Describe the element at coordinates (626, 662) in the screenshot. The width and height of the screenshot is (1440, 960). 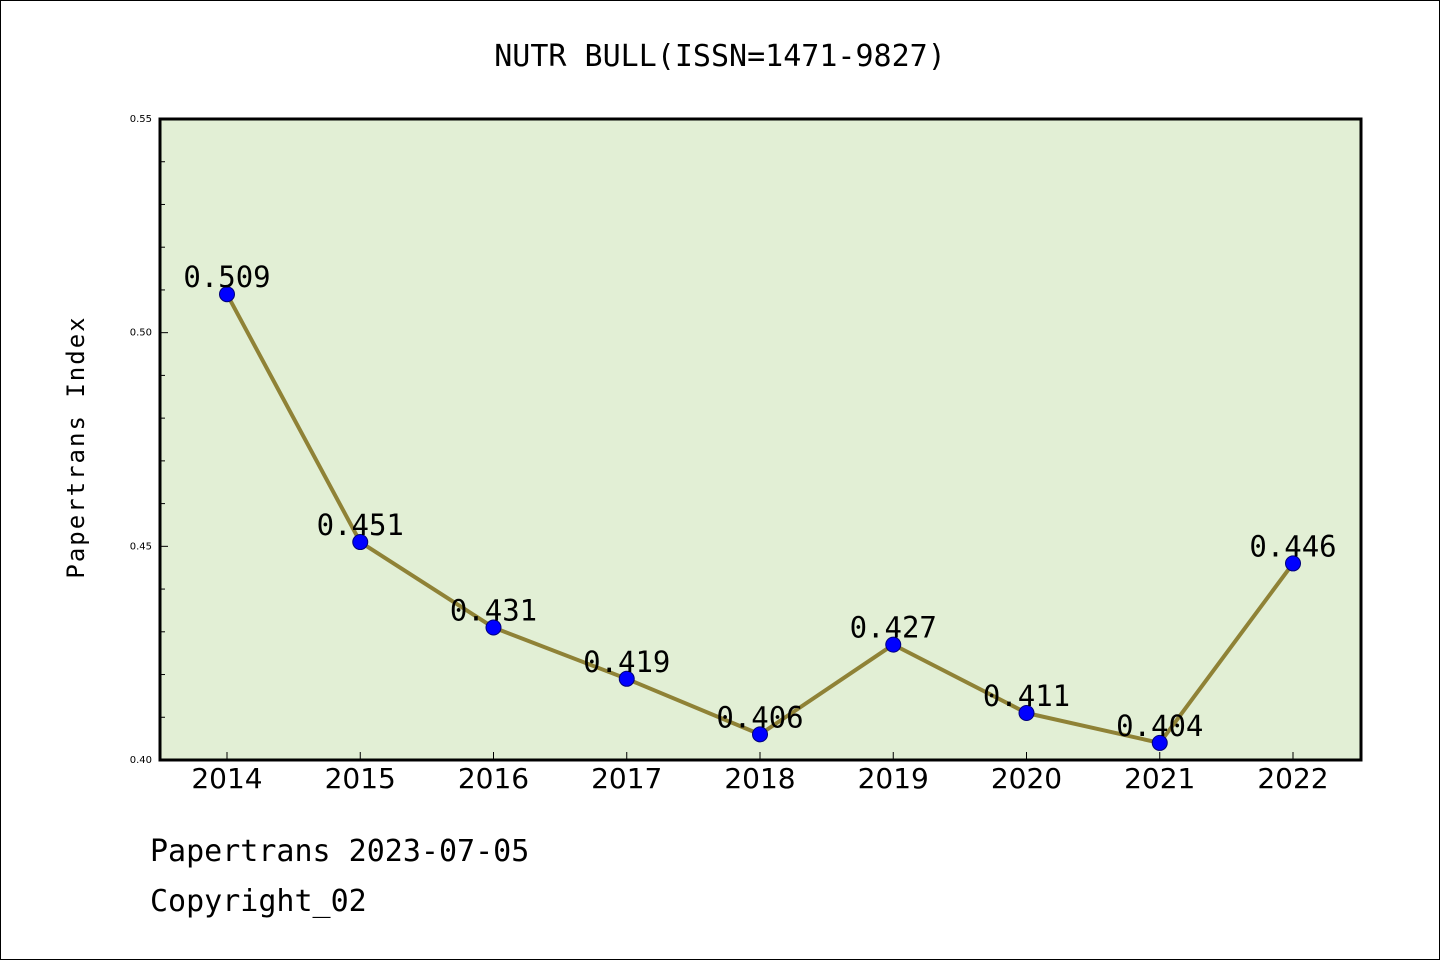
I see `data-label: 0.419` at that location.